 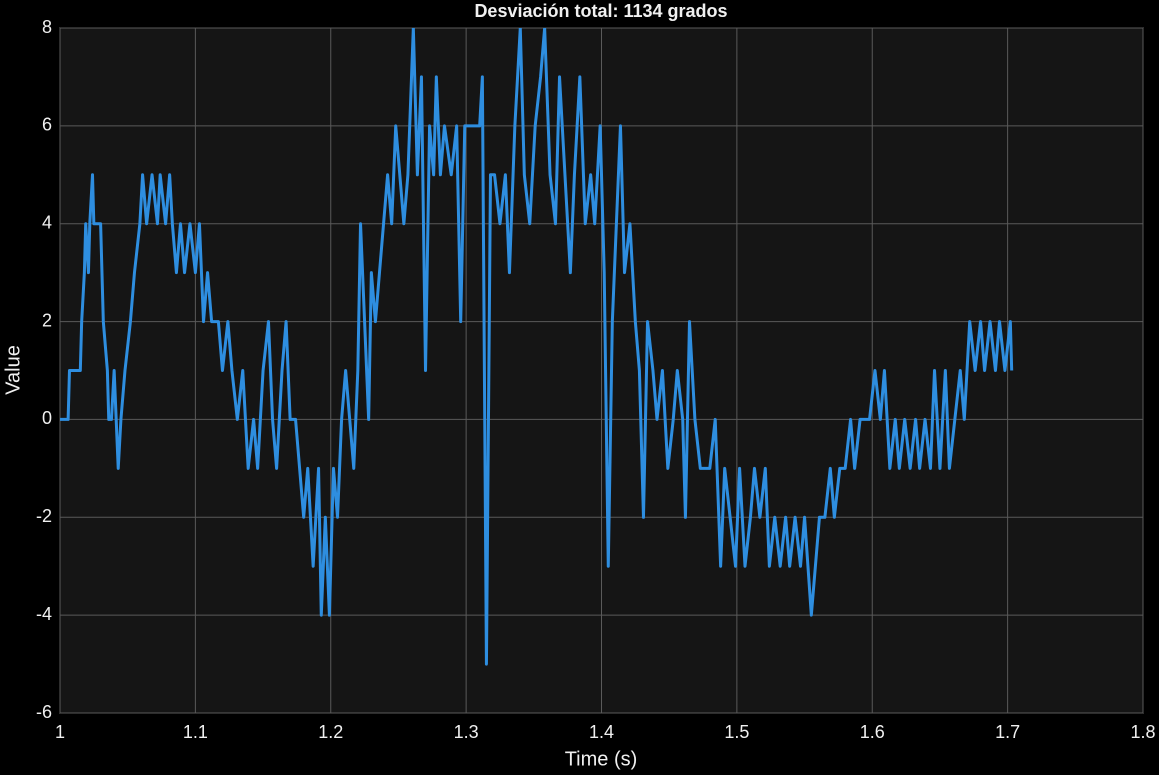 I want to click on x-tick-label: 1.5, so click(x=736, y=732).